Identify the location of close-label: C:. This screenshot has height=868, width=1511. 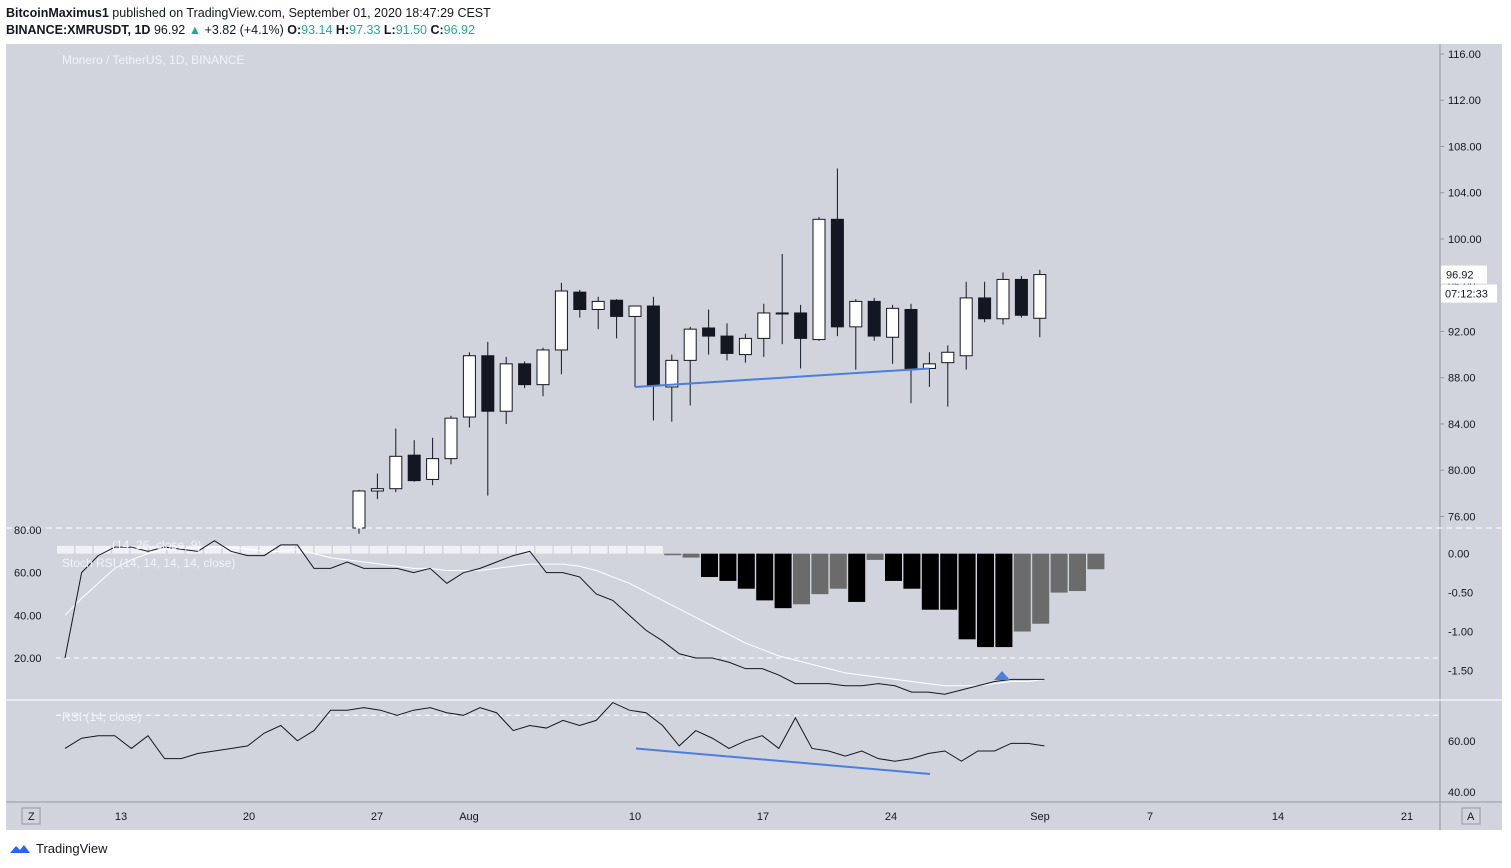
(437, 30).